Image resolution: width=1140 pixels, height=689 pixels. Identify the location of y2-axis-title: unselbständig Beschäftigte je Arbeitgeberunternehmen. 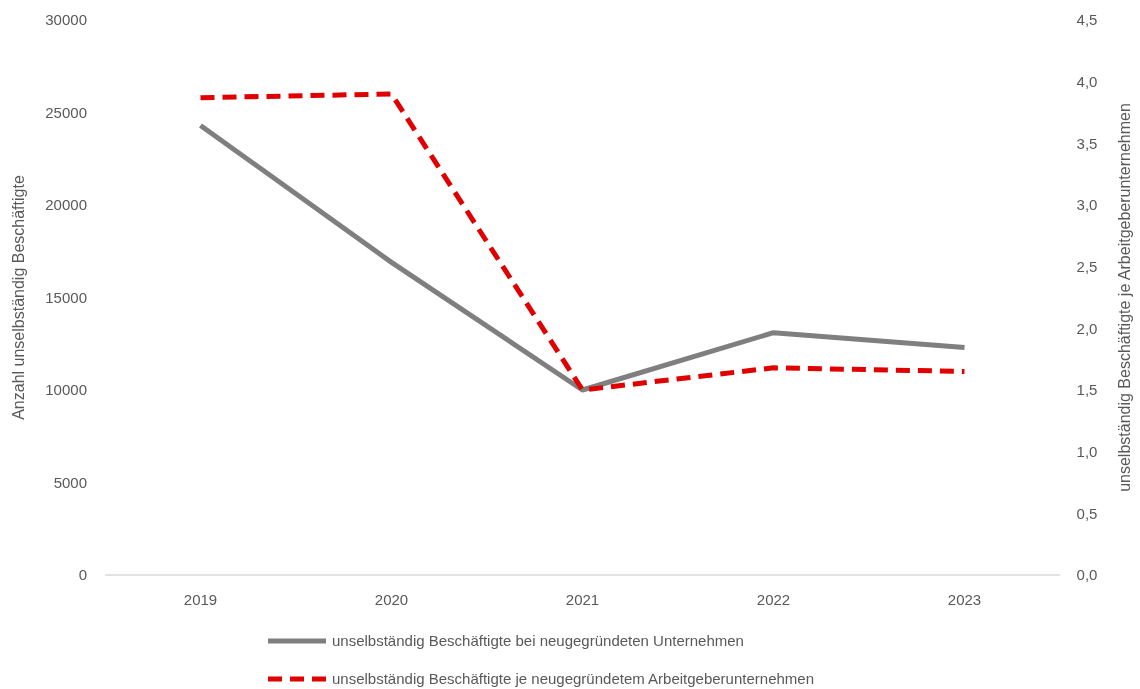
(1124, 297).